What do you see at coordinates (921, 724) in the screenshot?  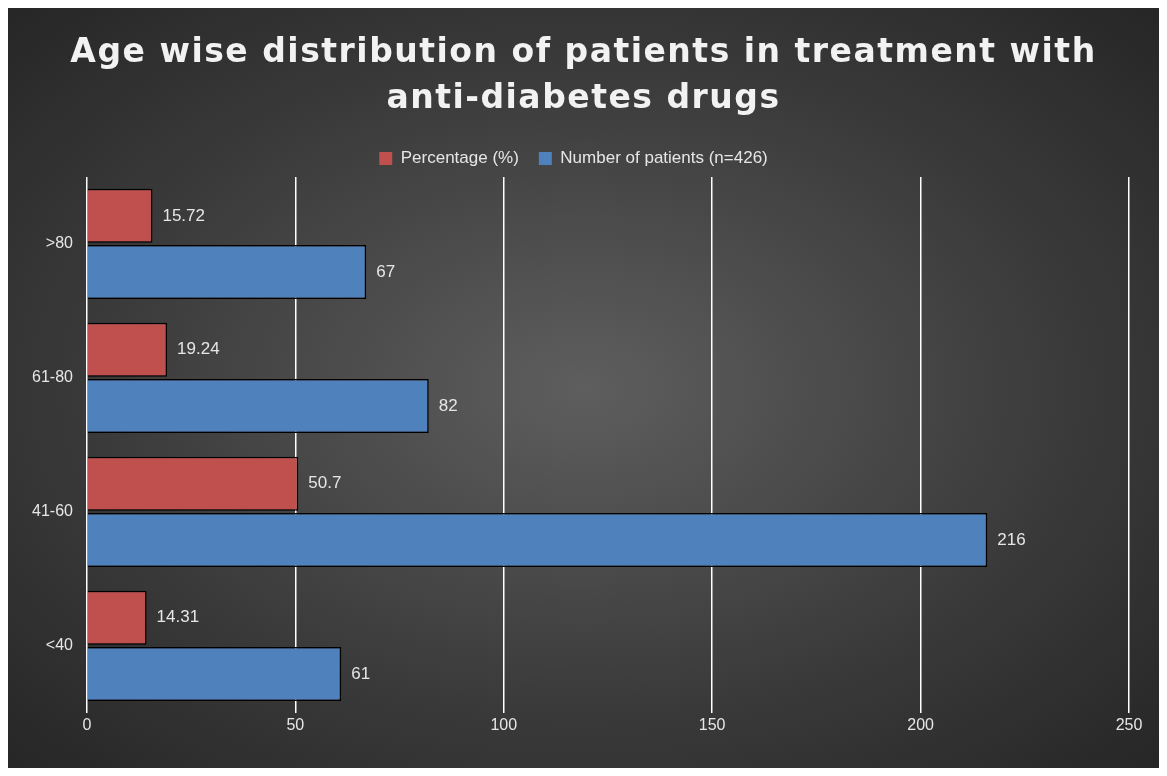 I see `x-tick-label: 200` at bounding box center [921, 724].